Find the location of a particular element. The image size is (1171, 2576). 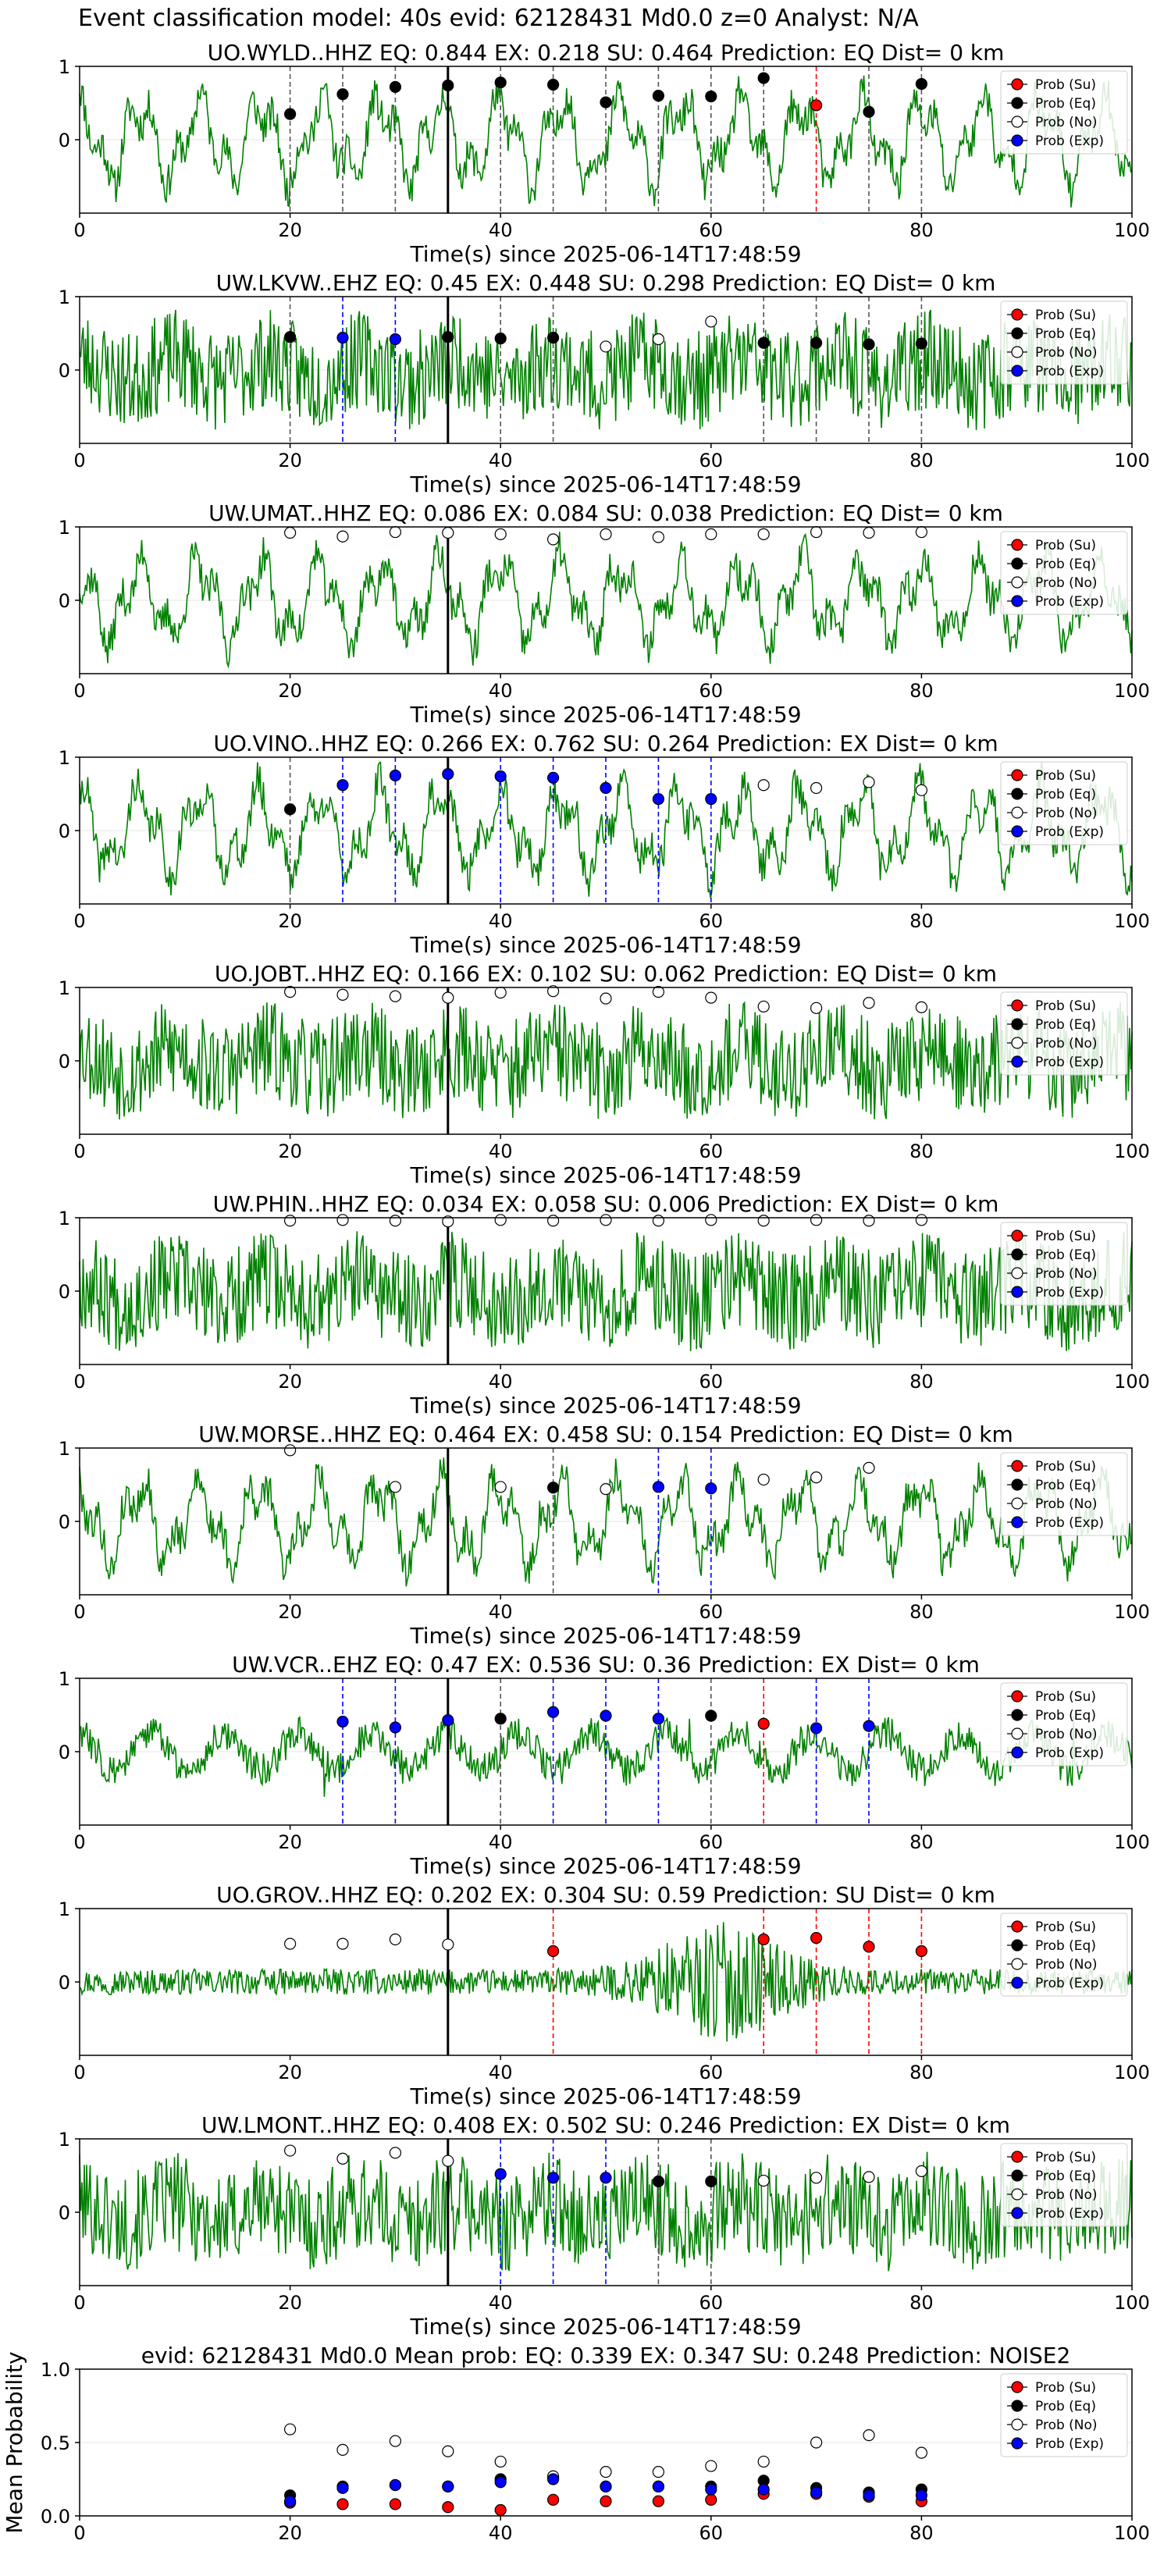

legend-label: Prob (Su) is located at coordinates (1065, 1236).